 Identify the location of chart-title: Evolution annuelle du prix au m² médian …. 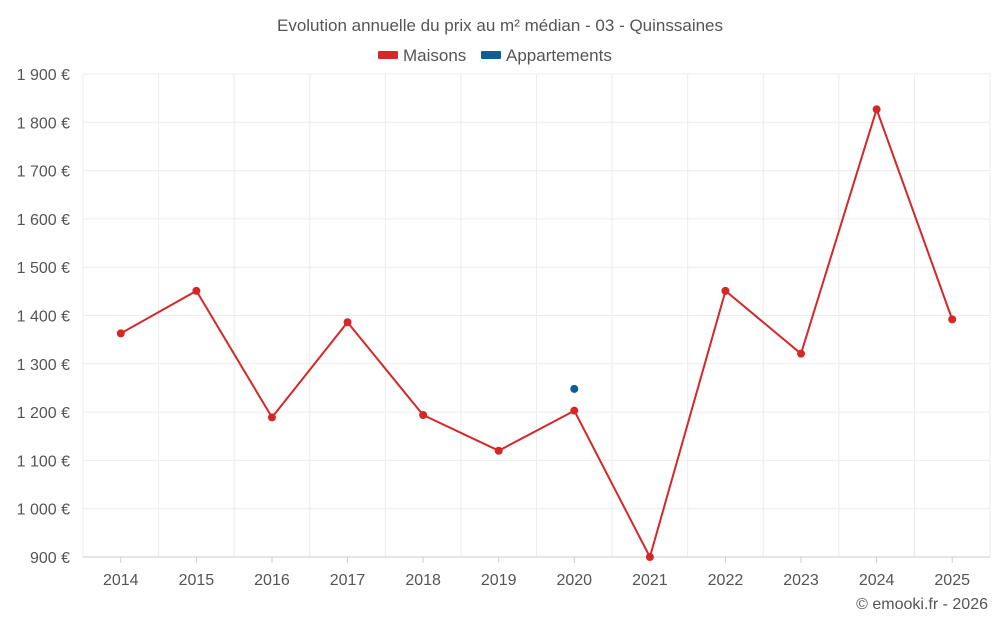
(500, 25).